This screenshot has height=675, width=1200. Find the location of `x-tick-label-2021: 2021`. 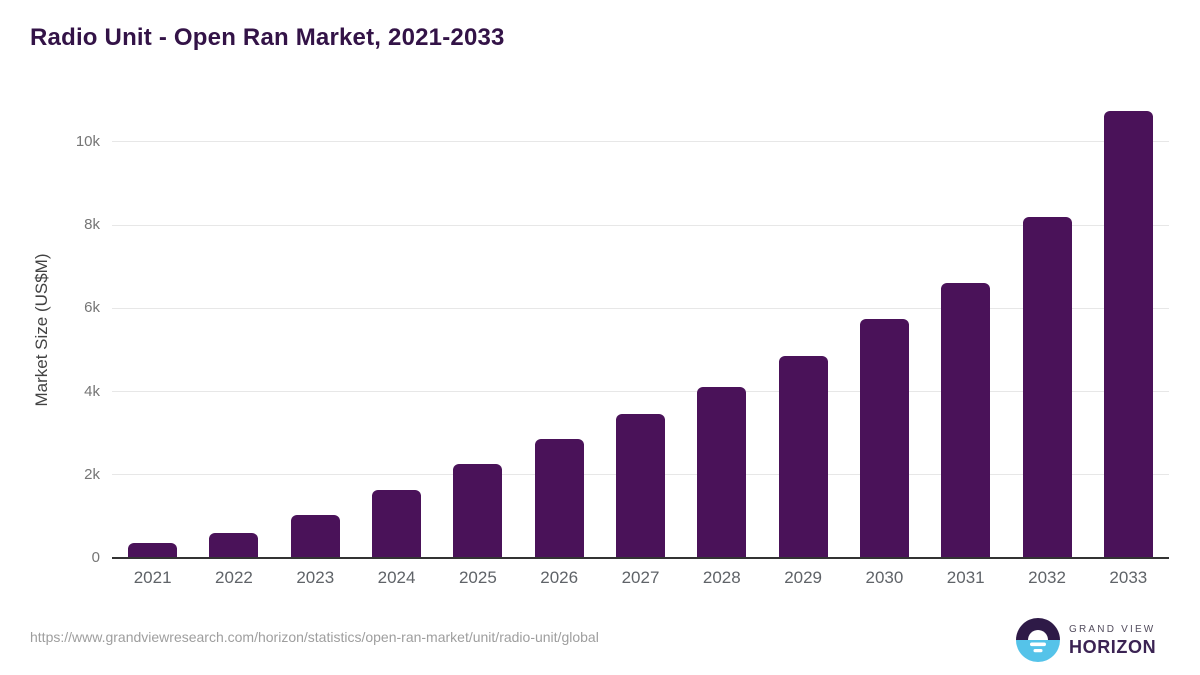

x-tick-label-2021: 2021 is located at coordinates (152, 577).